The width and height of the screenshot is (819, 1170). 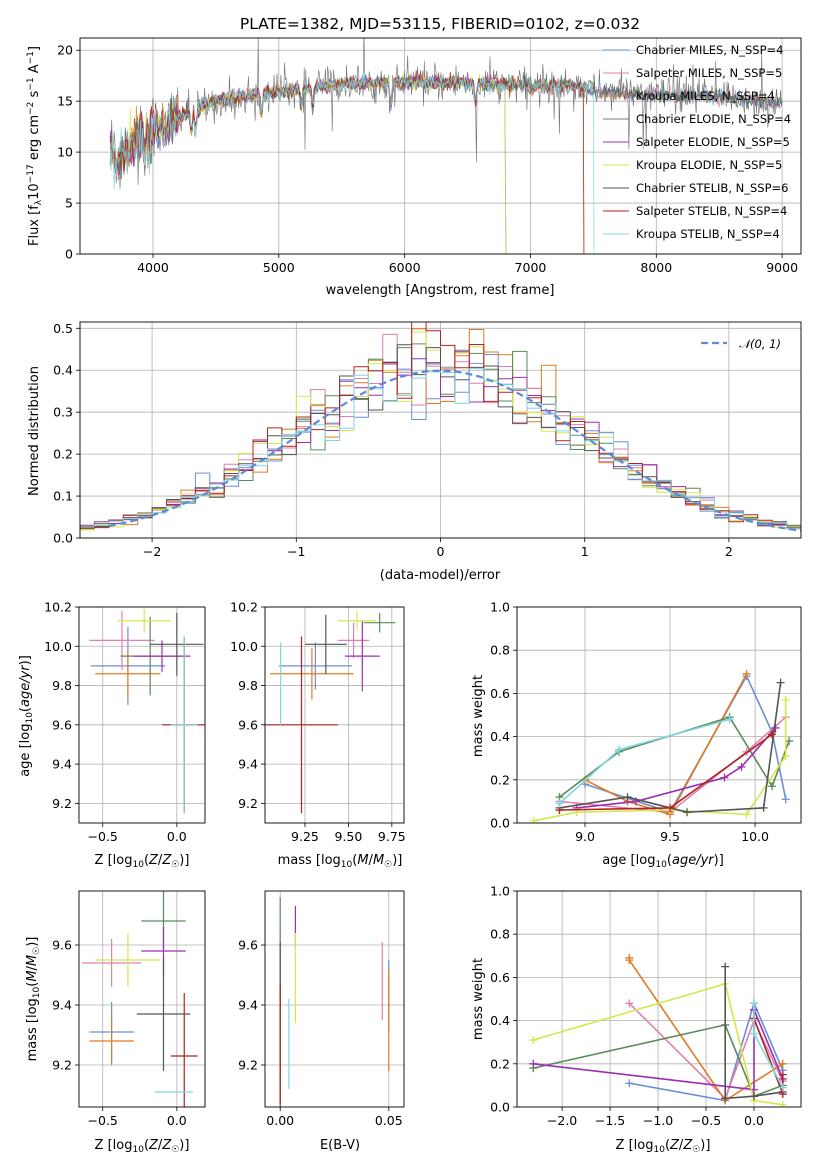 I want to click on y-tick-label: 0.5, so click(x=63, y=328).